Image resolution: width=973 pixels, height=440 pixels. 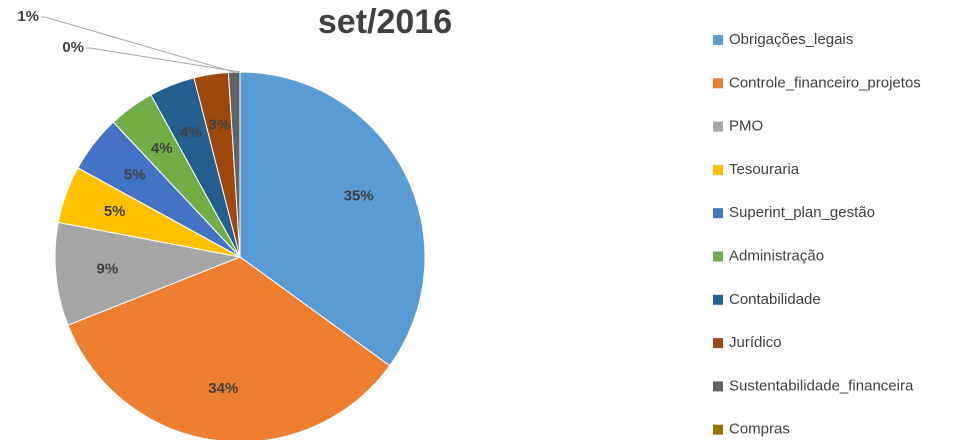 What do you see at coordinates (108, 269) in the screenshot?
I see `data-label: 9%` at bounding box center [108, 269].